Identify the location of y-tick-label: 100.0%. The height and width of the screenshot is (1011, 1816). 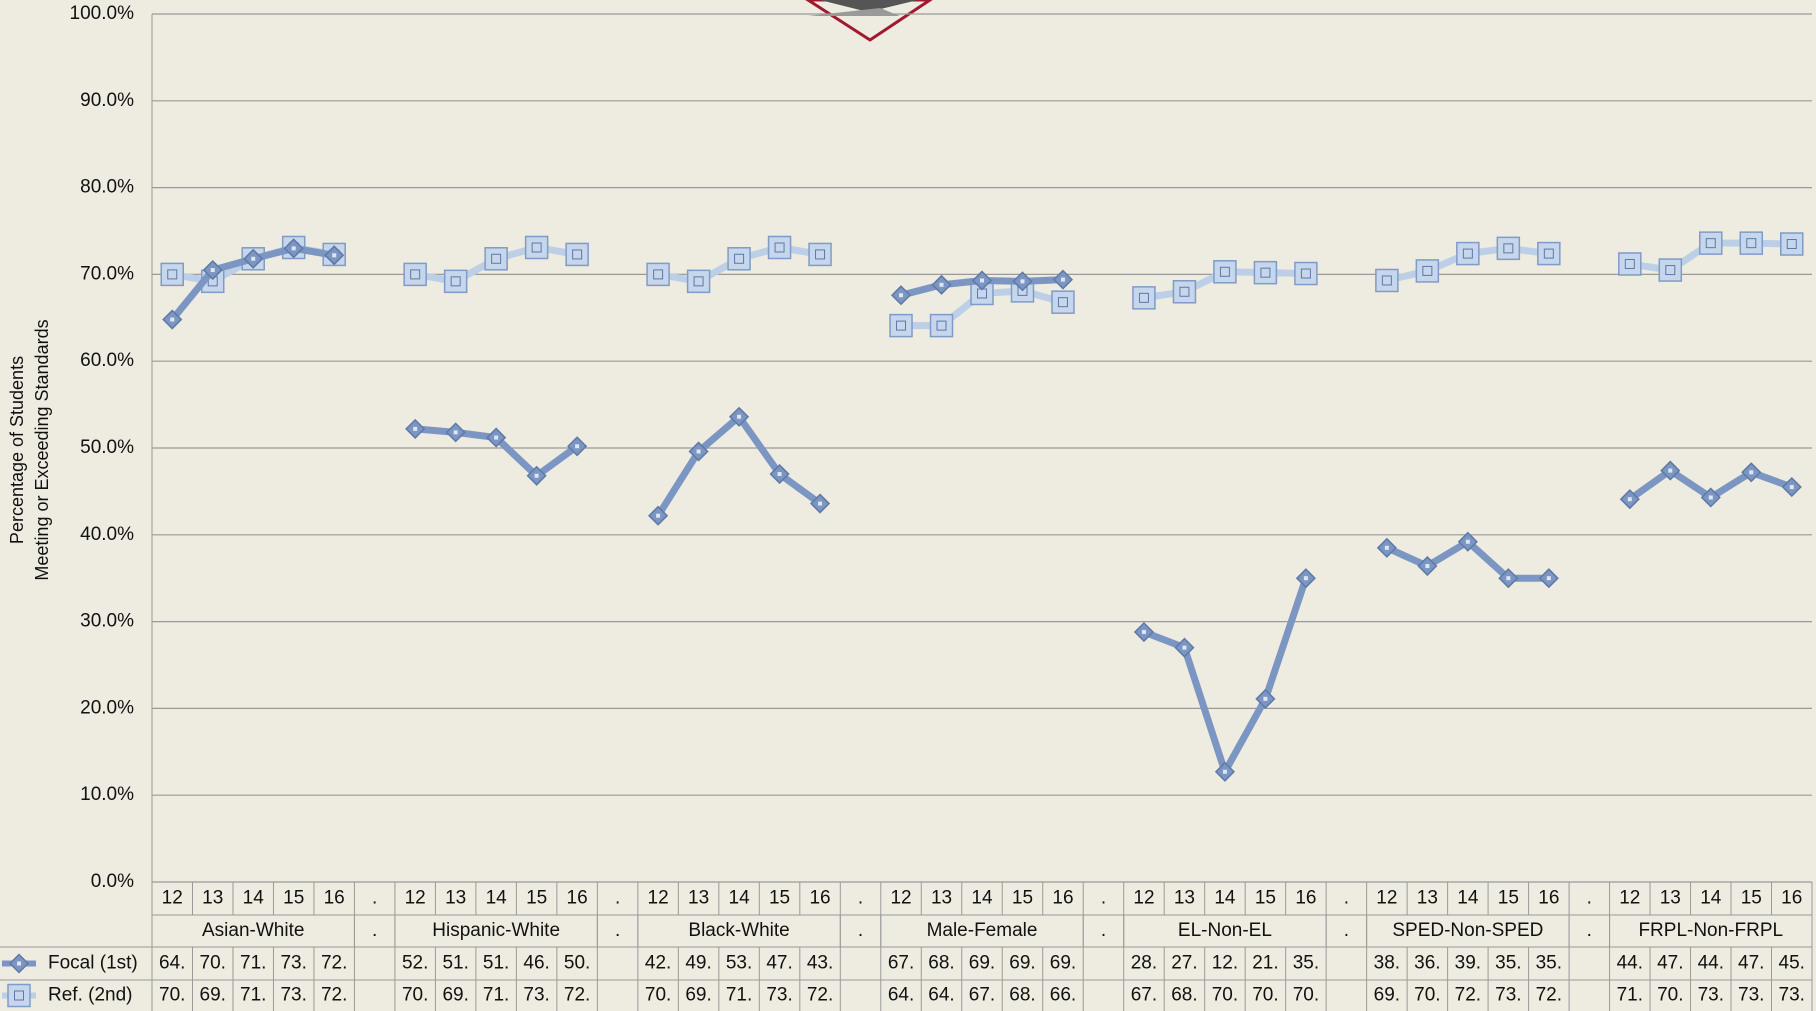
(102, 13).